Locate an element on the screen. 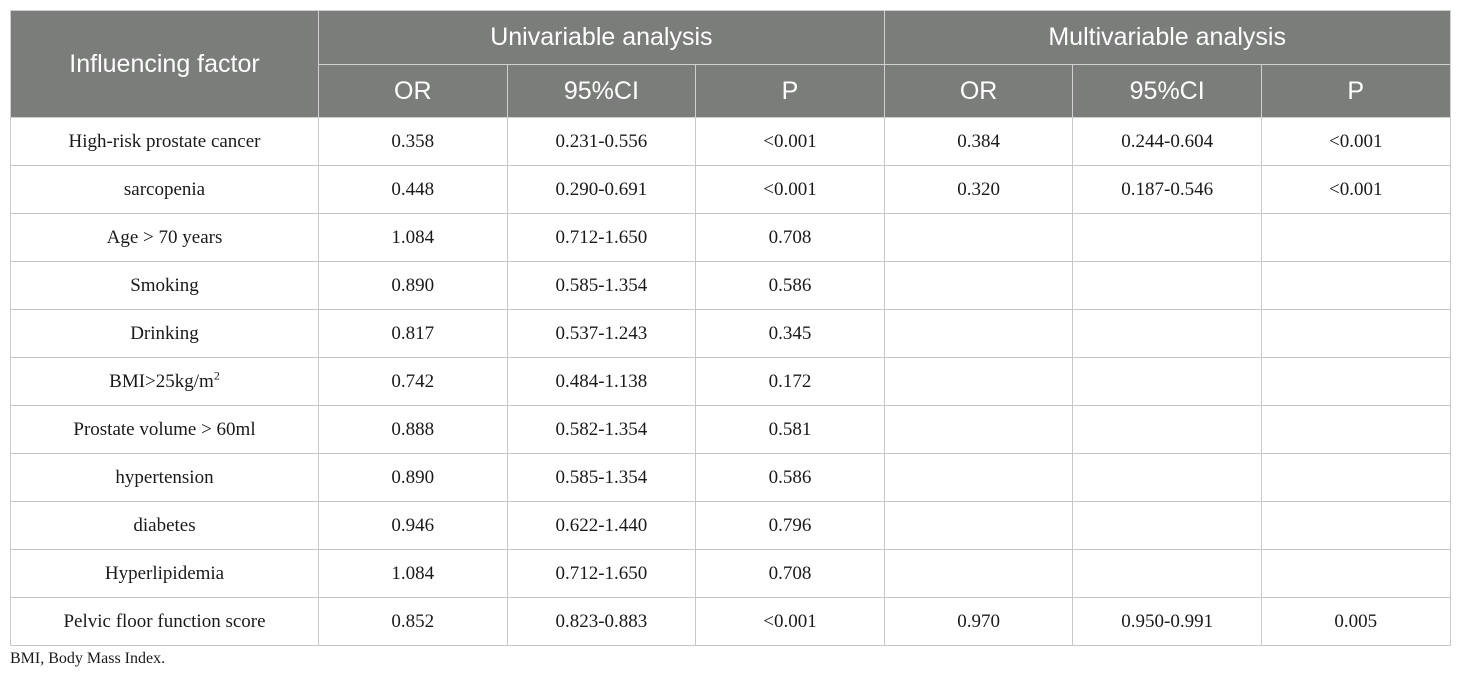 The width and height of the screenshot is (1460, 680). cell-uni-or: 0.742 is located at coordinates (413, 381).